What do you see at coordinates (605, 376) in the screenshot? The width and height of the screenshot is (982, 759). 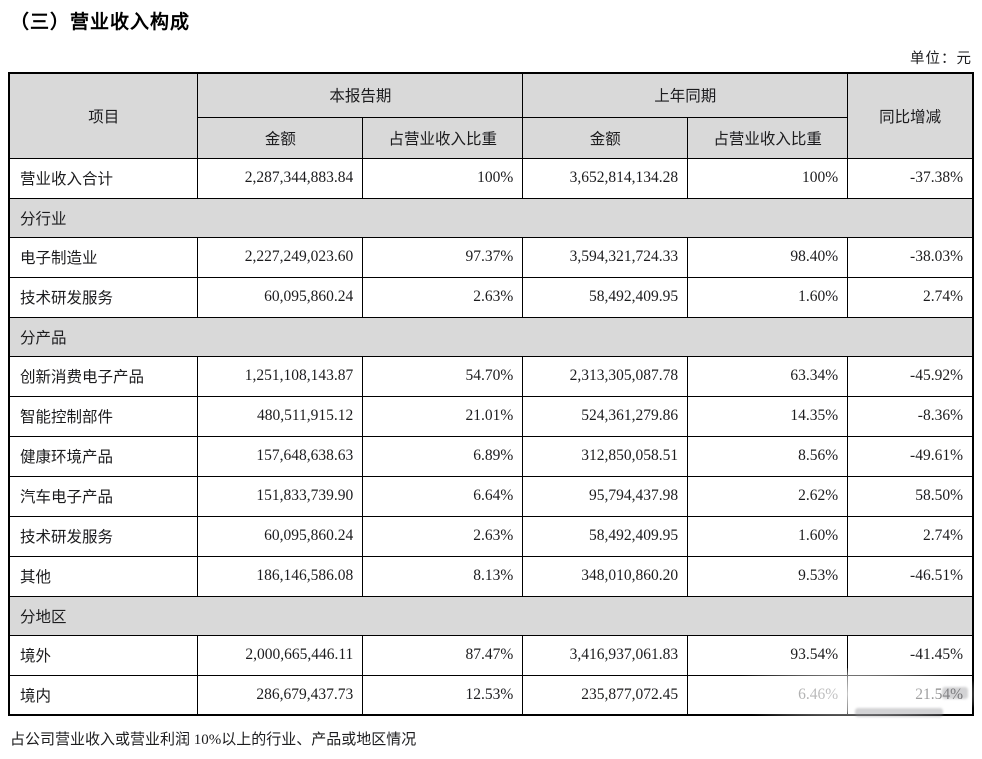 I see `prior-amount-cell: 2,313,305,087.78` at bounding box center [605, 376].